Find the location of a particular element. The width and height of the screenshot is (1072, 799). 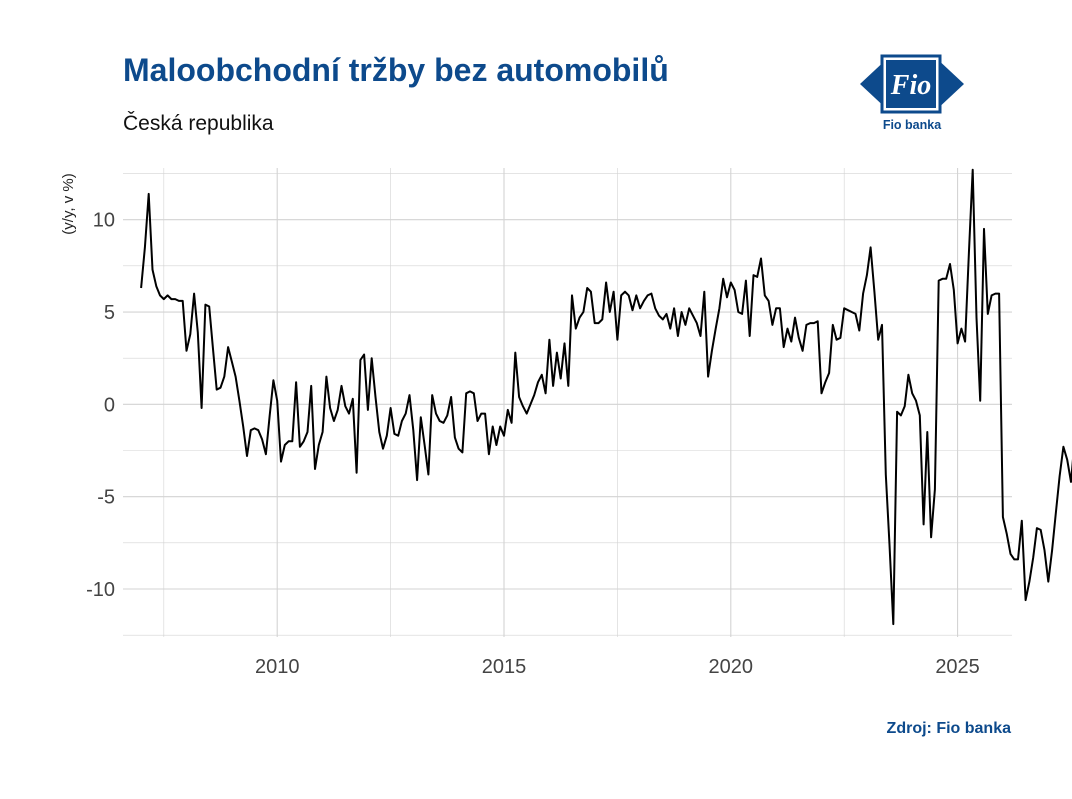

chart-subtitle: Česká republika is located at coordinates (198, 123).